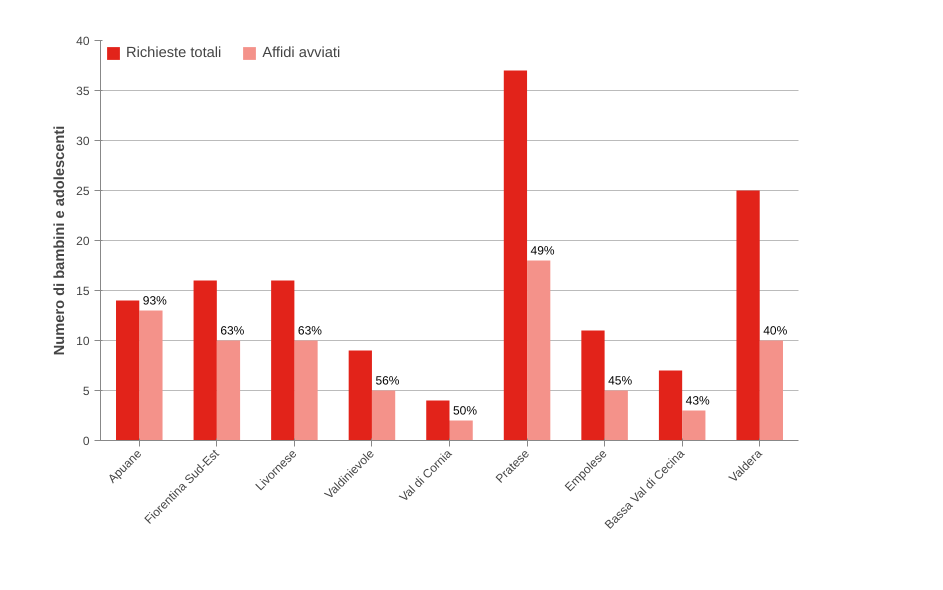 This screenshot has width=943, height=590. Describe the element at coordinates (775, 331) in the screenshot. I see `annotation: 40%` at that location.